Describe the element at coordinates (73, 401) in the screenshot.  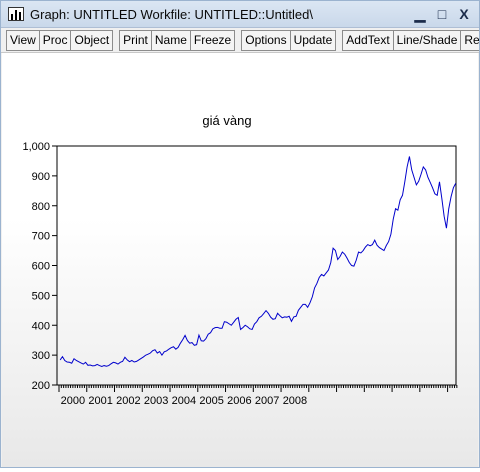
I see `x-tick-label: 2000` at that location.